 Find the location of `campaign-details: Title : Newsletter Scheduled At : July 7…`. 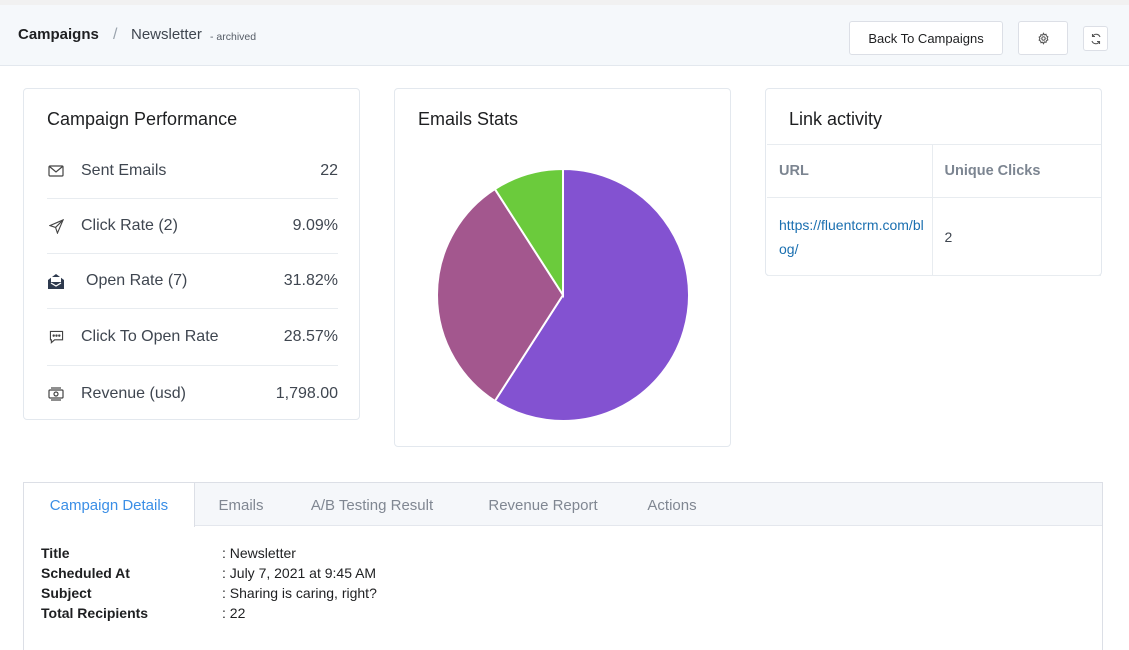

campaign-details: Title : Newsletter Scheduled At : July 7… is located at coordinates (209, 585).